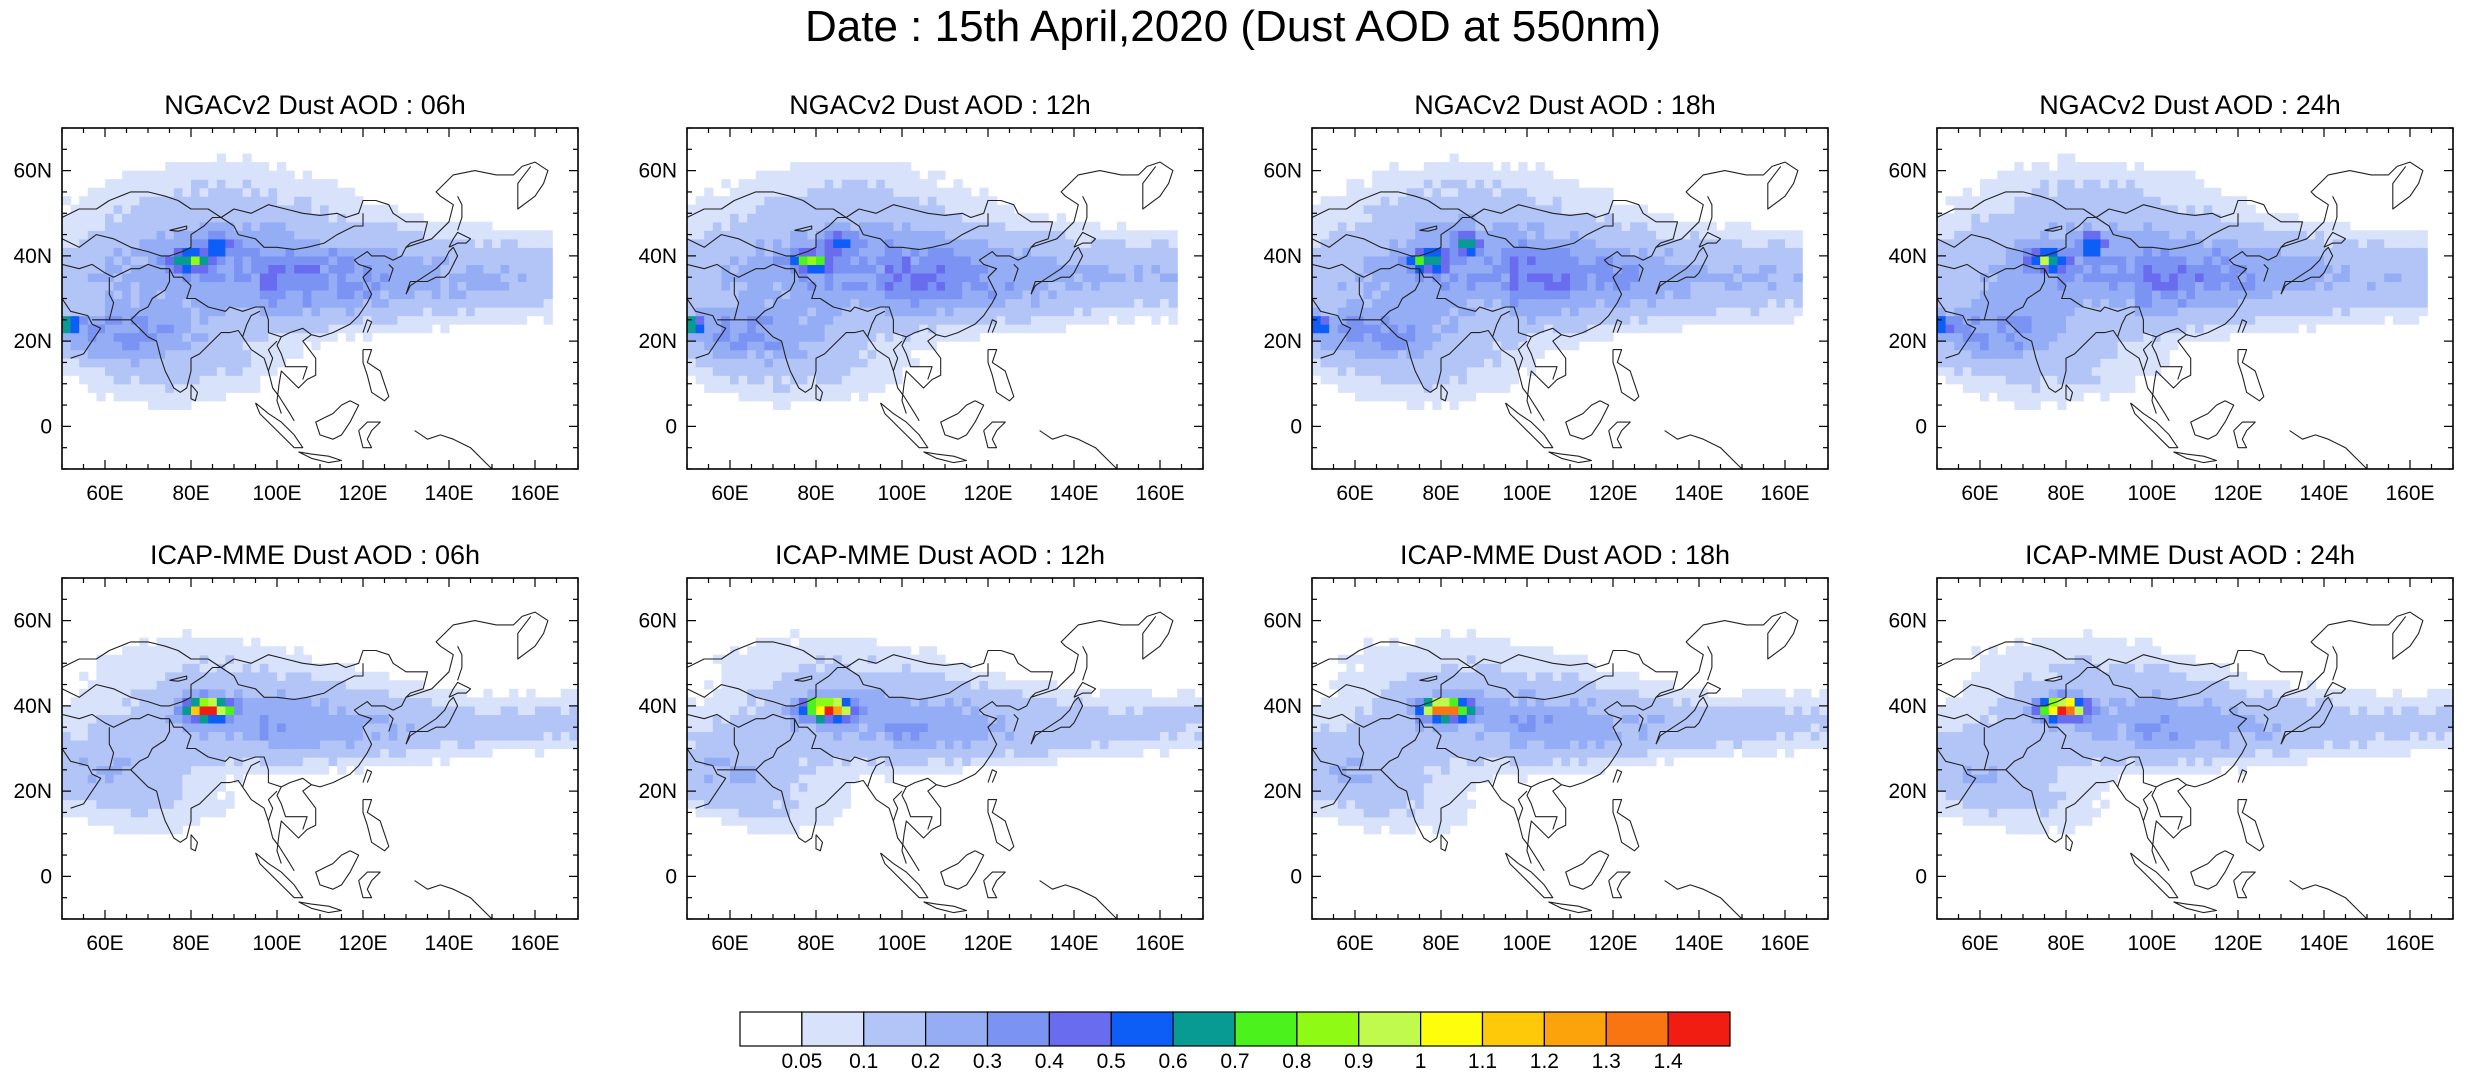 The width and height of the screenshot is (2466, 1073). Describe the element at coordinates (104, 493) in the screenshot. I see `x-tick-label: 60E` at that location.